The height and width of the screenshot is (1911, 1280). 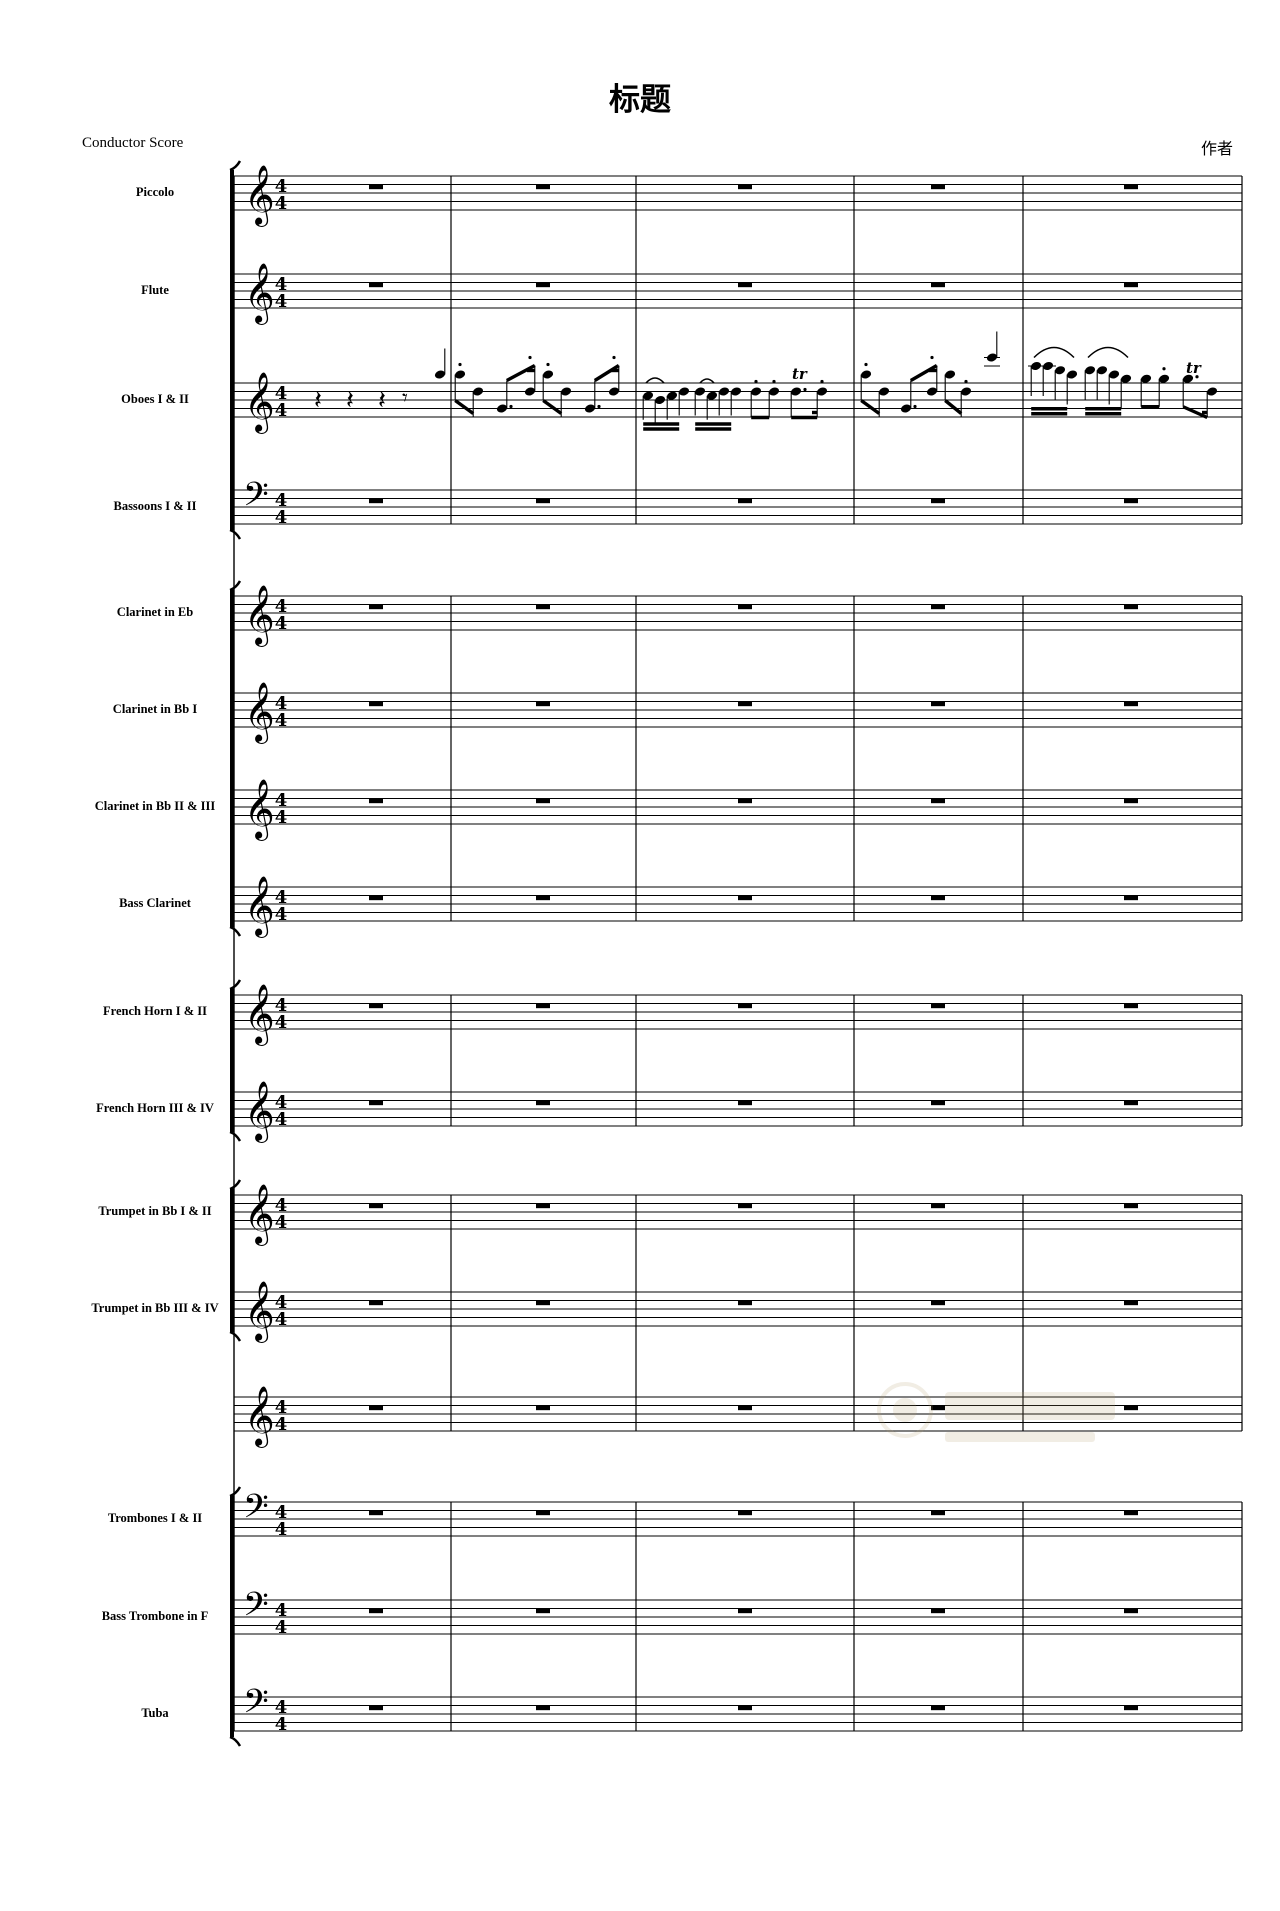 What do you see at coordinates (155, 1518) in the screenshot?
I see `instrument-label: Trombones I & II` at bounding box center [155, 1518].